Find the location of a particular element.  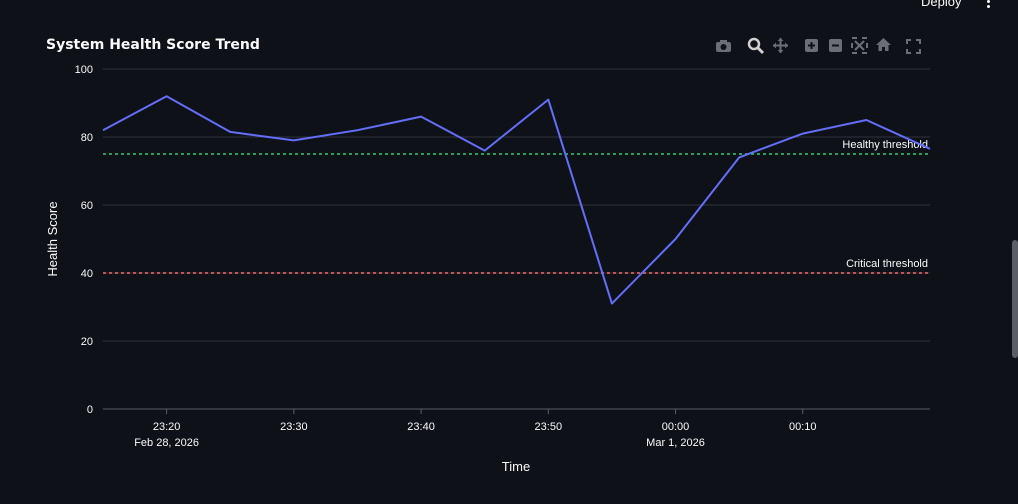

y-tick-label: 60 is located at coordinates (87, 206).